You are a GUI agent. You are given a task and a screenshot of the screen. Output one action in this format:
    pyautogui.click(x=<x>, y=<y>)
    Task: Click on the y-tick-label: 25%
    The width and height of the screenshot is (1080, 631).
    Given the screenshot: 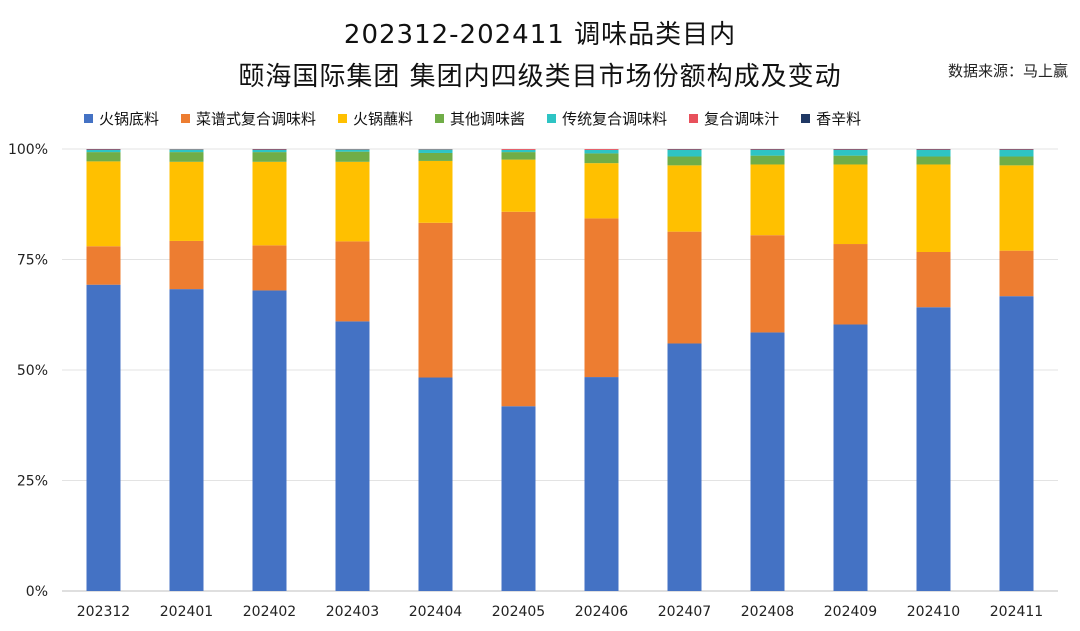 What is the action you would take?
    pyautogui.click(x=32, y=482)
    